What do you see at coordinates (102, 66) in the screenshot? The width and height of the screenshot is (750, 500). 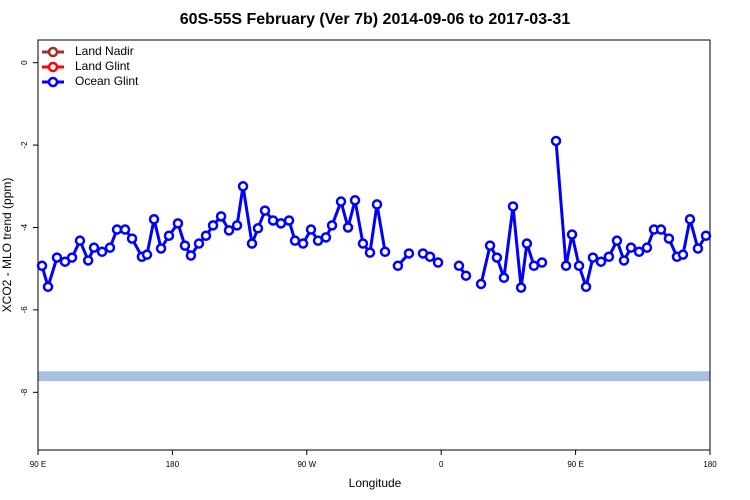 I see `legend-label: Land Glint` at bounding box center [102, 66].